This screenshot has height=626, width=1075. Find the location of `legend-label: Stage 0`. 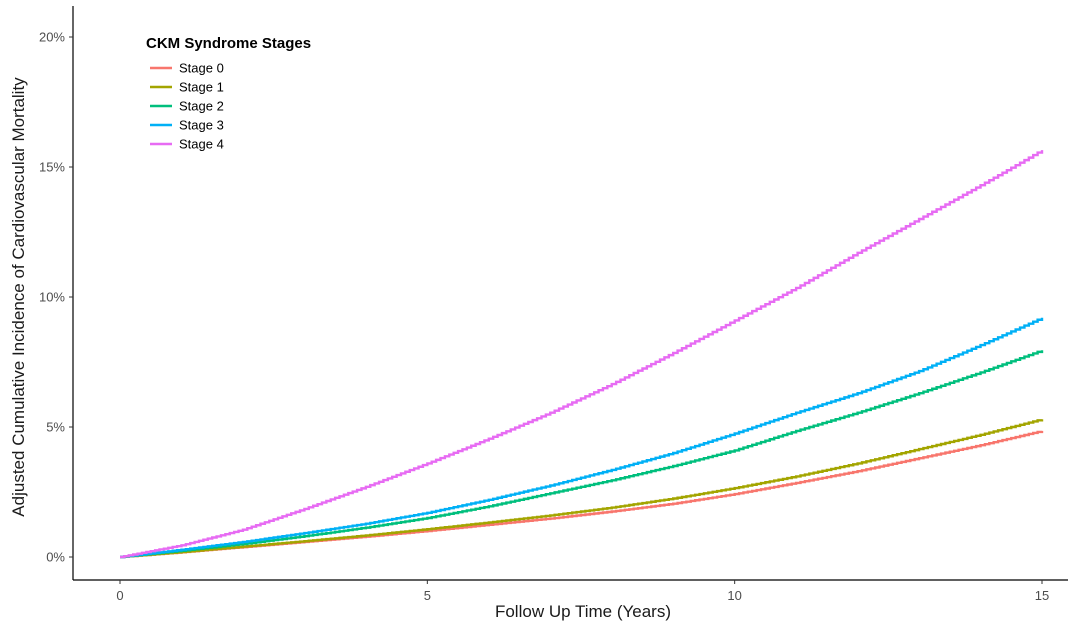

legend-label: Stage 0 is located at coordinates (201, 68).